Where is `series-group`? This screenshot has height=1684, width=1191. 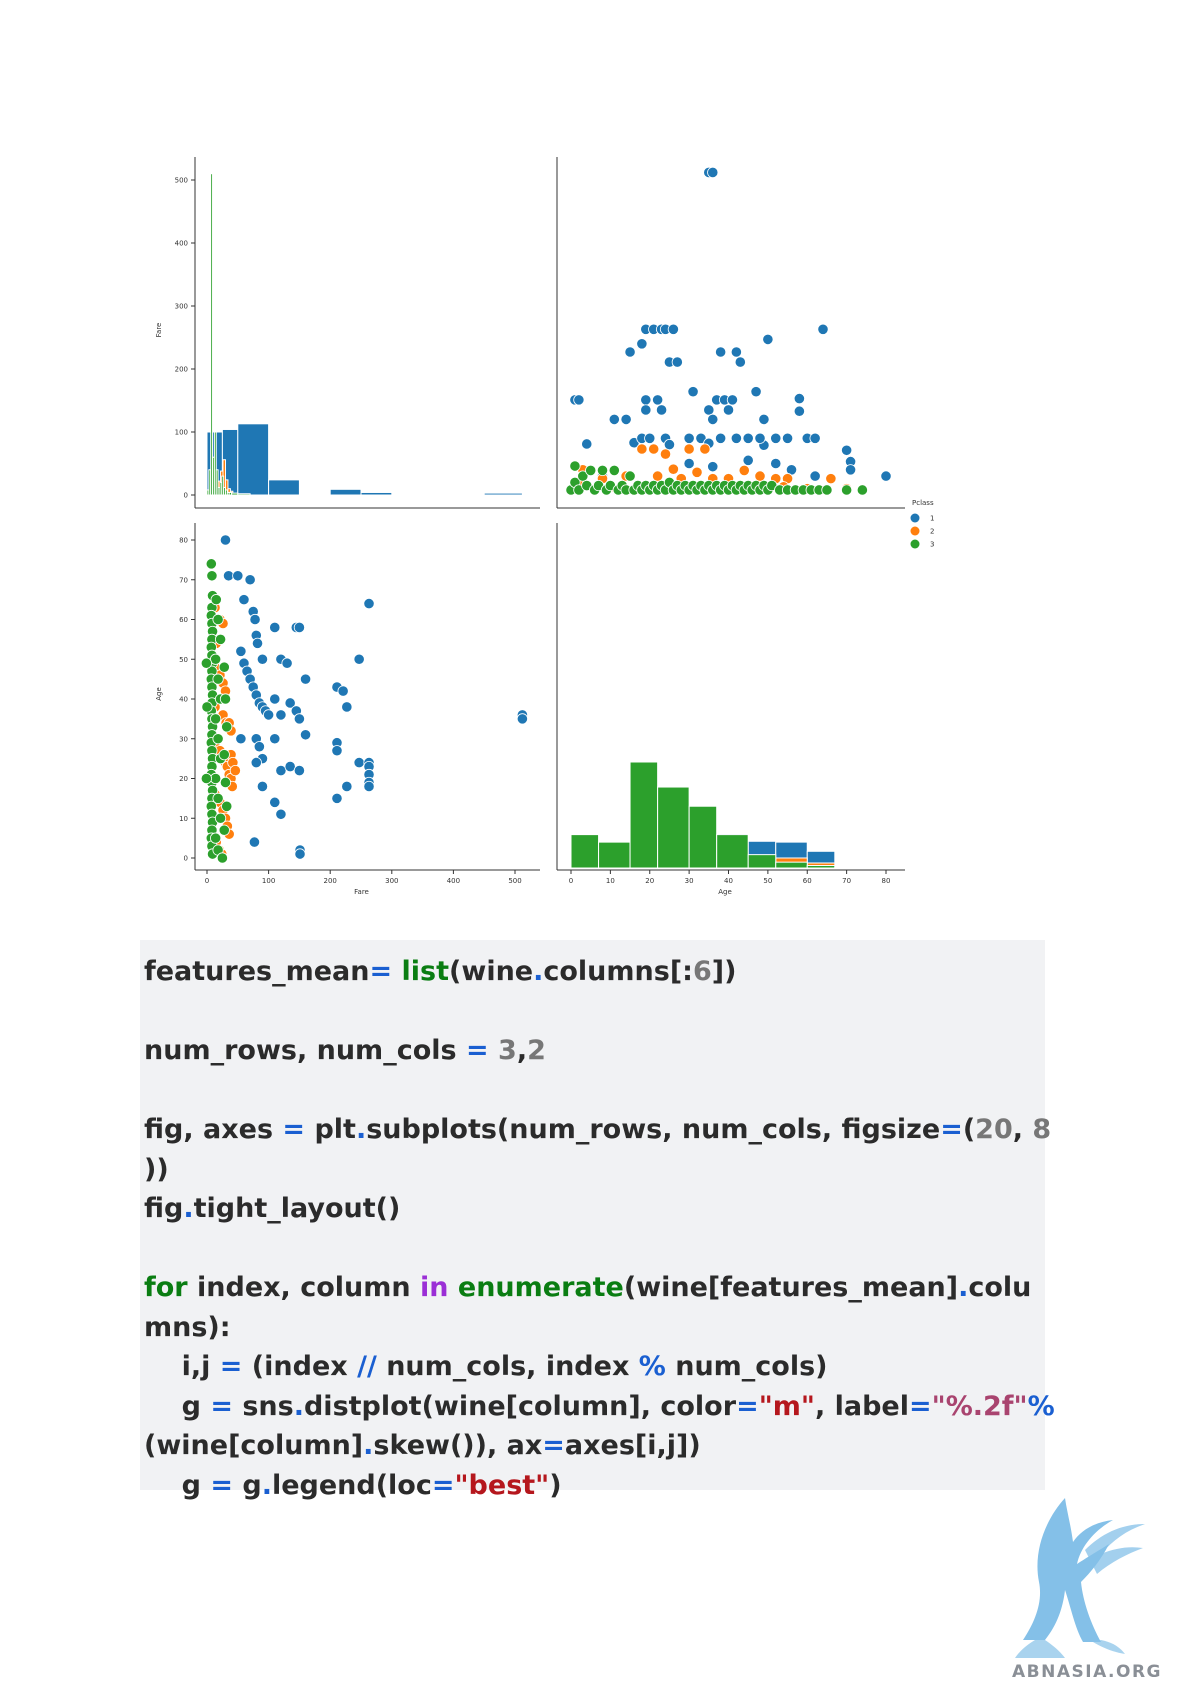 series-group is located at coordinates (364, 334).